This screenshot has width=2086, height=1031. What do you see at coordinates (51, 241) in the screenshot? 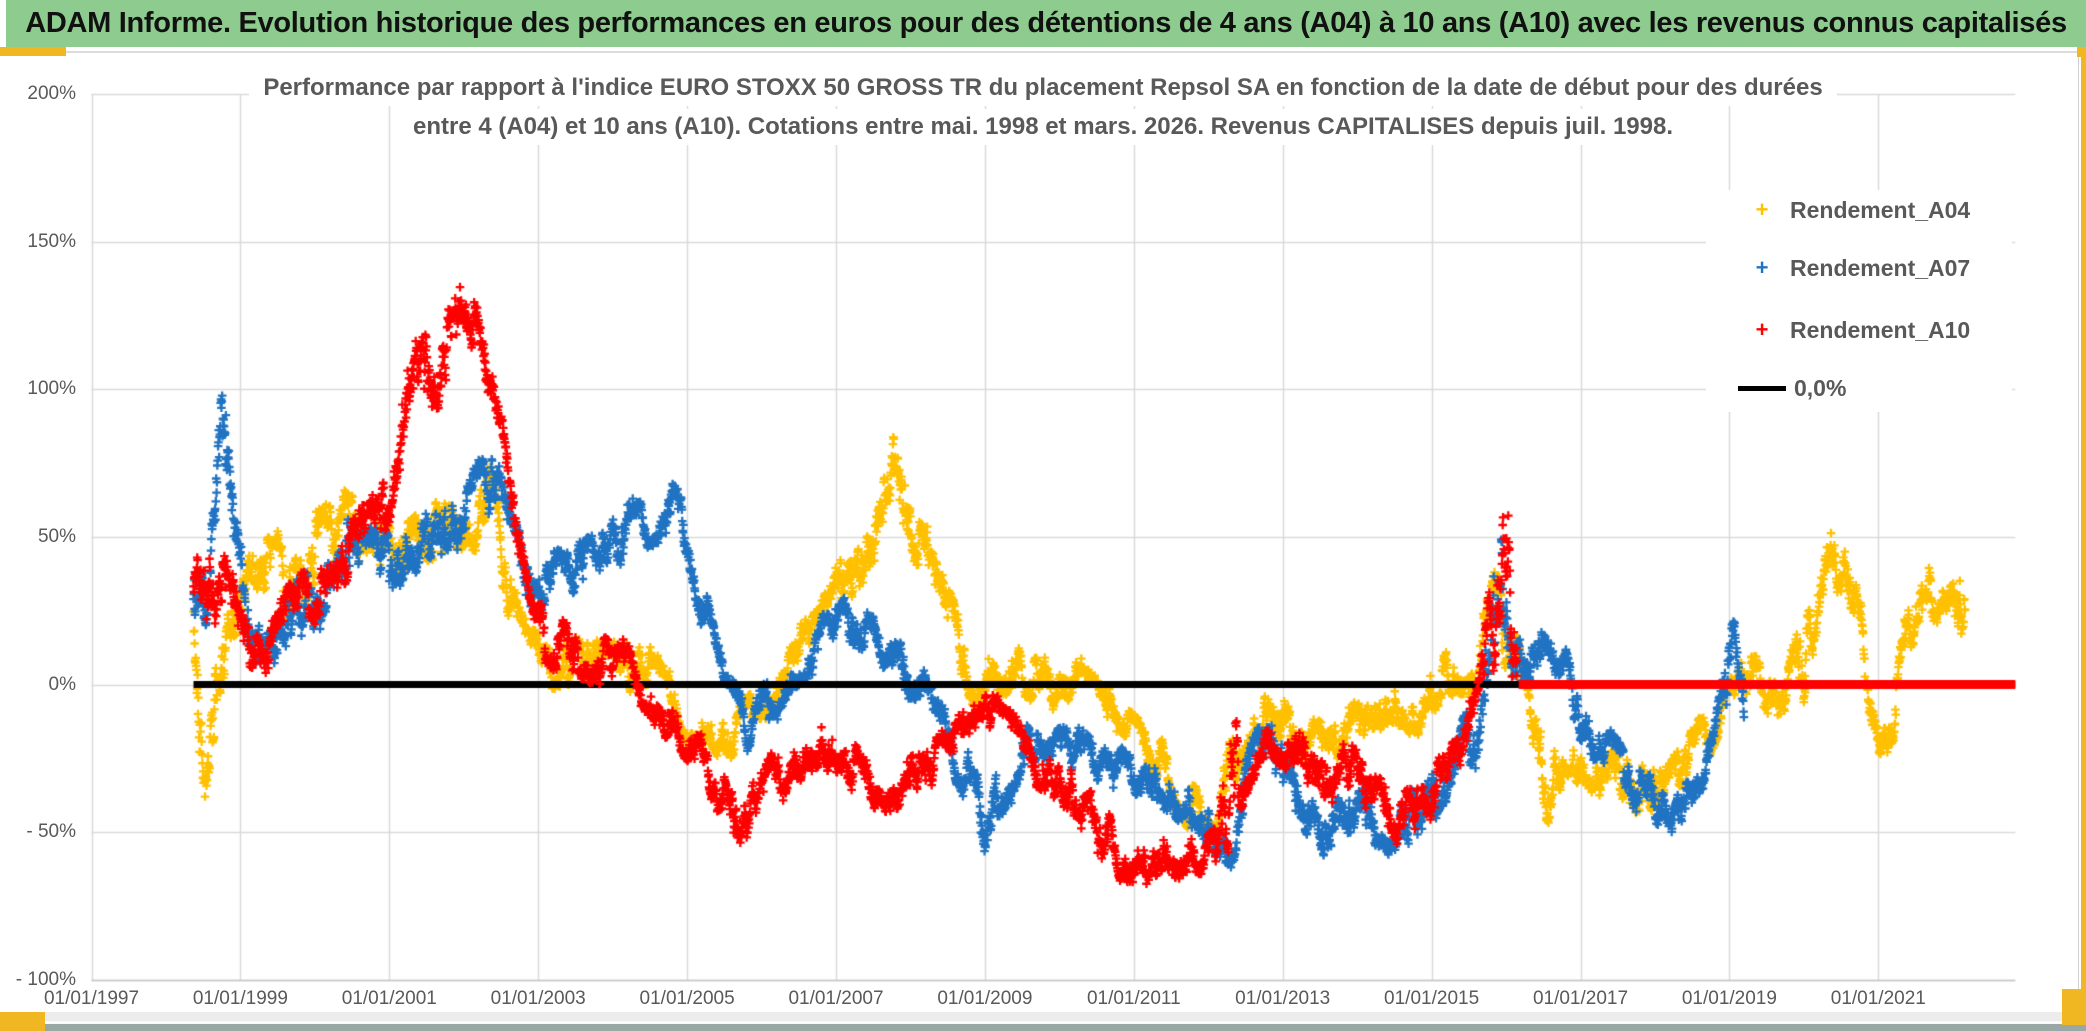
I see `y-axis-label: 150%` at bounding box center [51, 241].